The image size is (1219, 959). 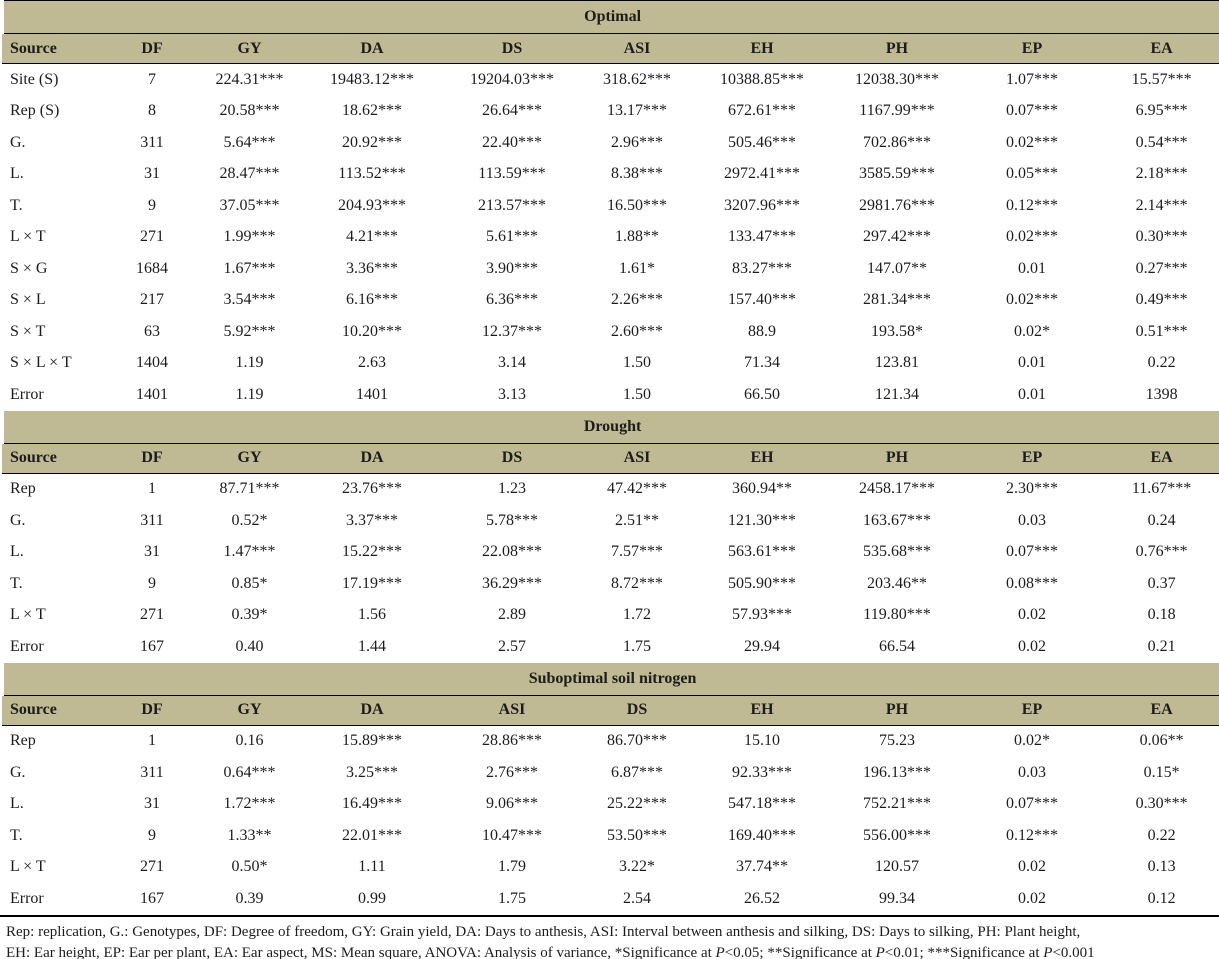 What do you see at coordinates (512, 143) in the screenshot?
I see `row-value: 22.40***` at bounding box center [512, 143].